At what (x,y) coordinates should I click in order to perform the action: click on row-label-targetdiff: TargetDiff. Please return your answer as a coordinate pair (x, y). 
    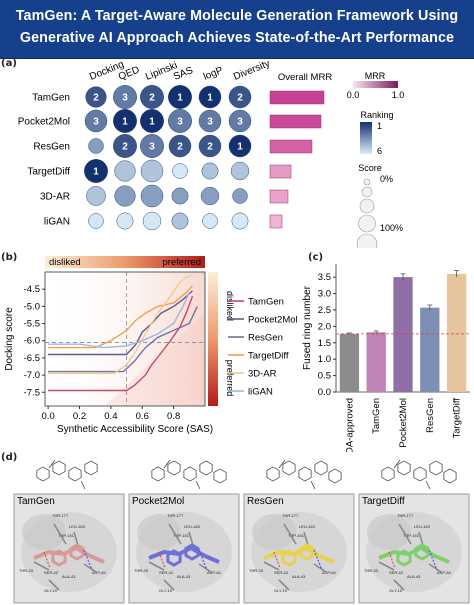
    Looking at the image, I should click on (48, 172).